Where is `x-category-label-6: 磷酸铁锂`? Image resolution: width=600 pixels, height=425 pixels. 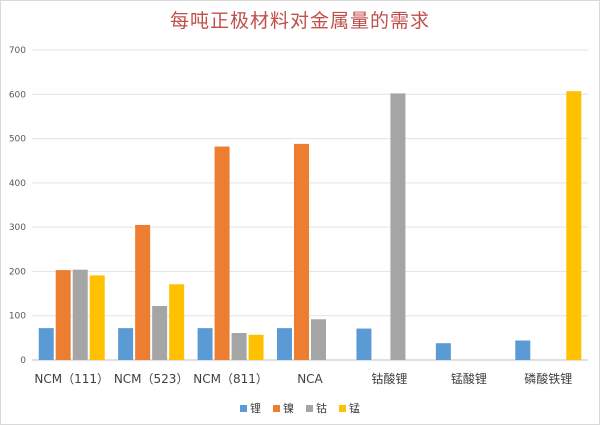 x-category-label-6: 磷酸铁锂 is located at coordinates (548, 378).